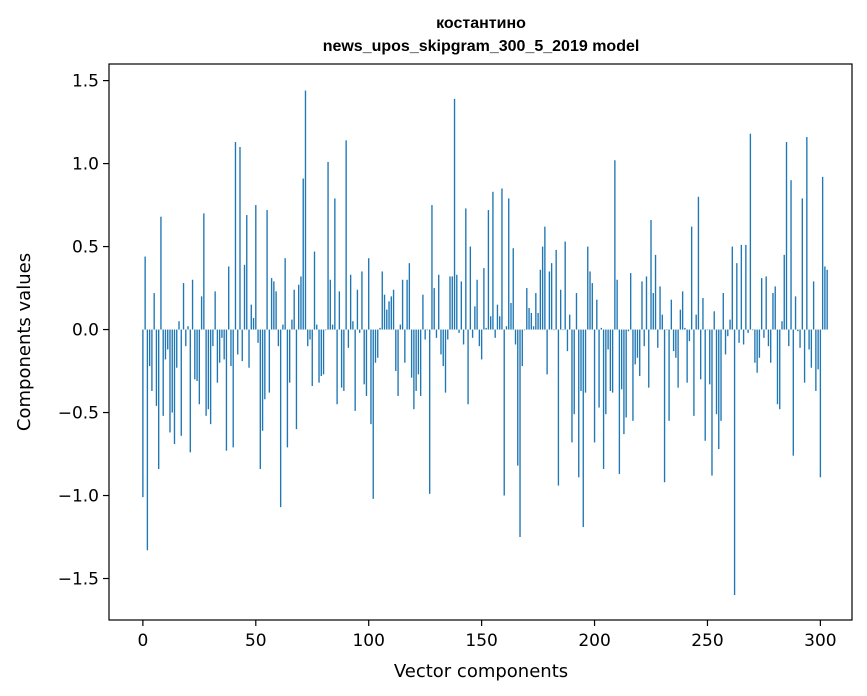 This screenshot has height=696, width=867. What do you see at coordinates (820, 641) in the screenshot?
I see `x-tick-label-300: 300` at bounding box center [820, 641].